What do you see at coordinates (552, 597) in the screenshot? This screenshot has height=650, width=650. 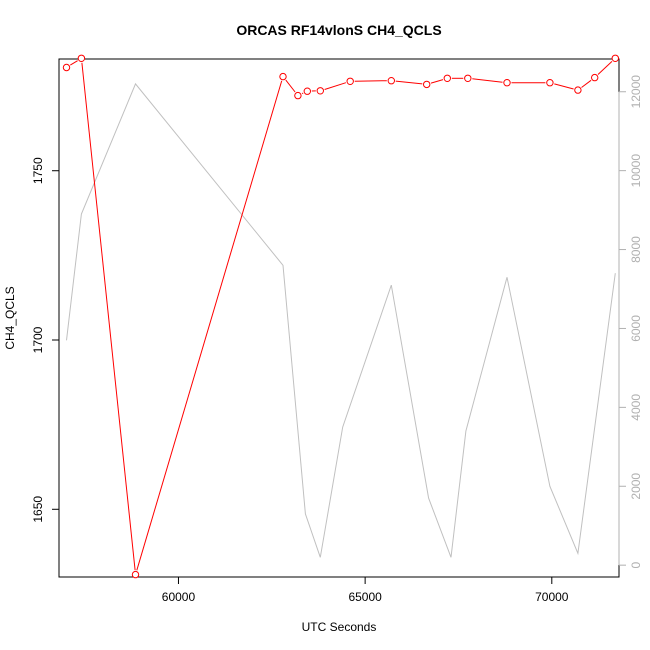 I see `x-tick-label: 70000` at bounding box center [552, 597].